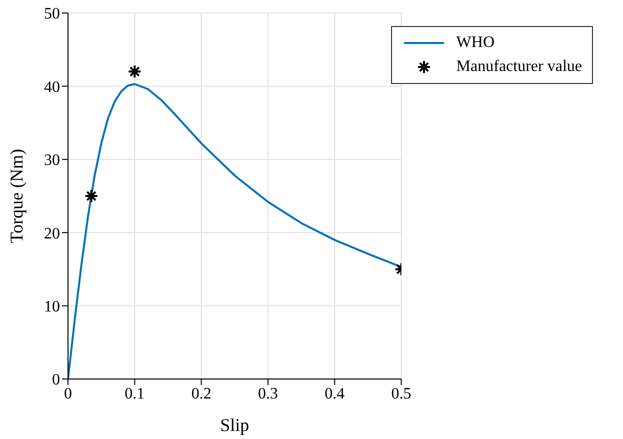 The height and width of the screenshot is (439, 623). Describe the element at coordinates (52, 307) in the screenshot. I see `y-tick-label: 10` at that location.